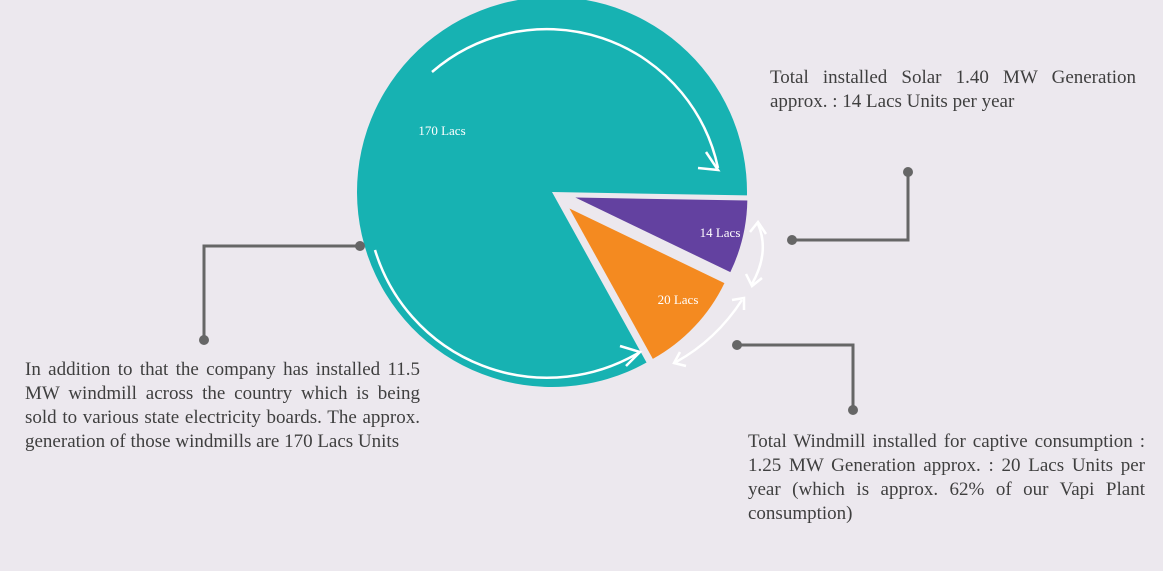 This screenshot has height=571, width=1163. Describe the element at coordinates (720, 232) in the screenshot. I see `slice-label: 14 Lacs` at that location.